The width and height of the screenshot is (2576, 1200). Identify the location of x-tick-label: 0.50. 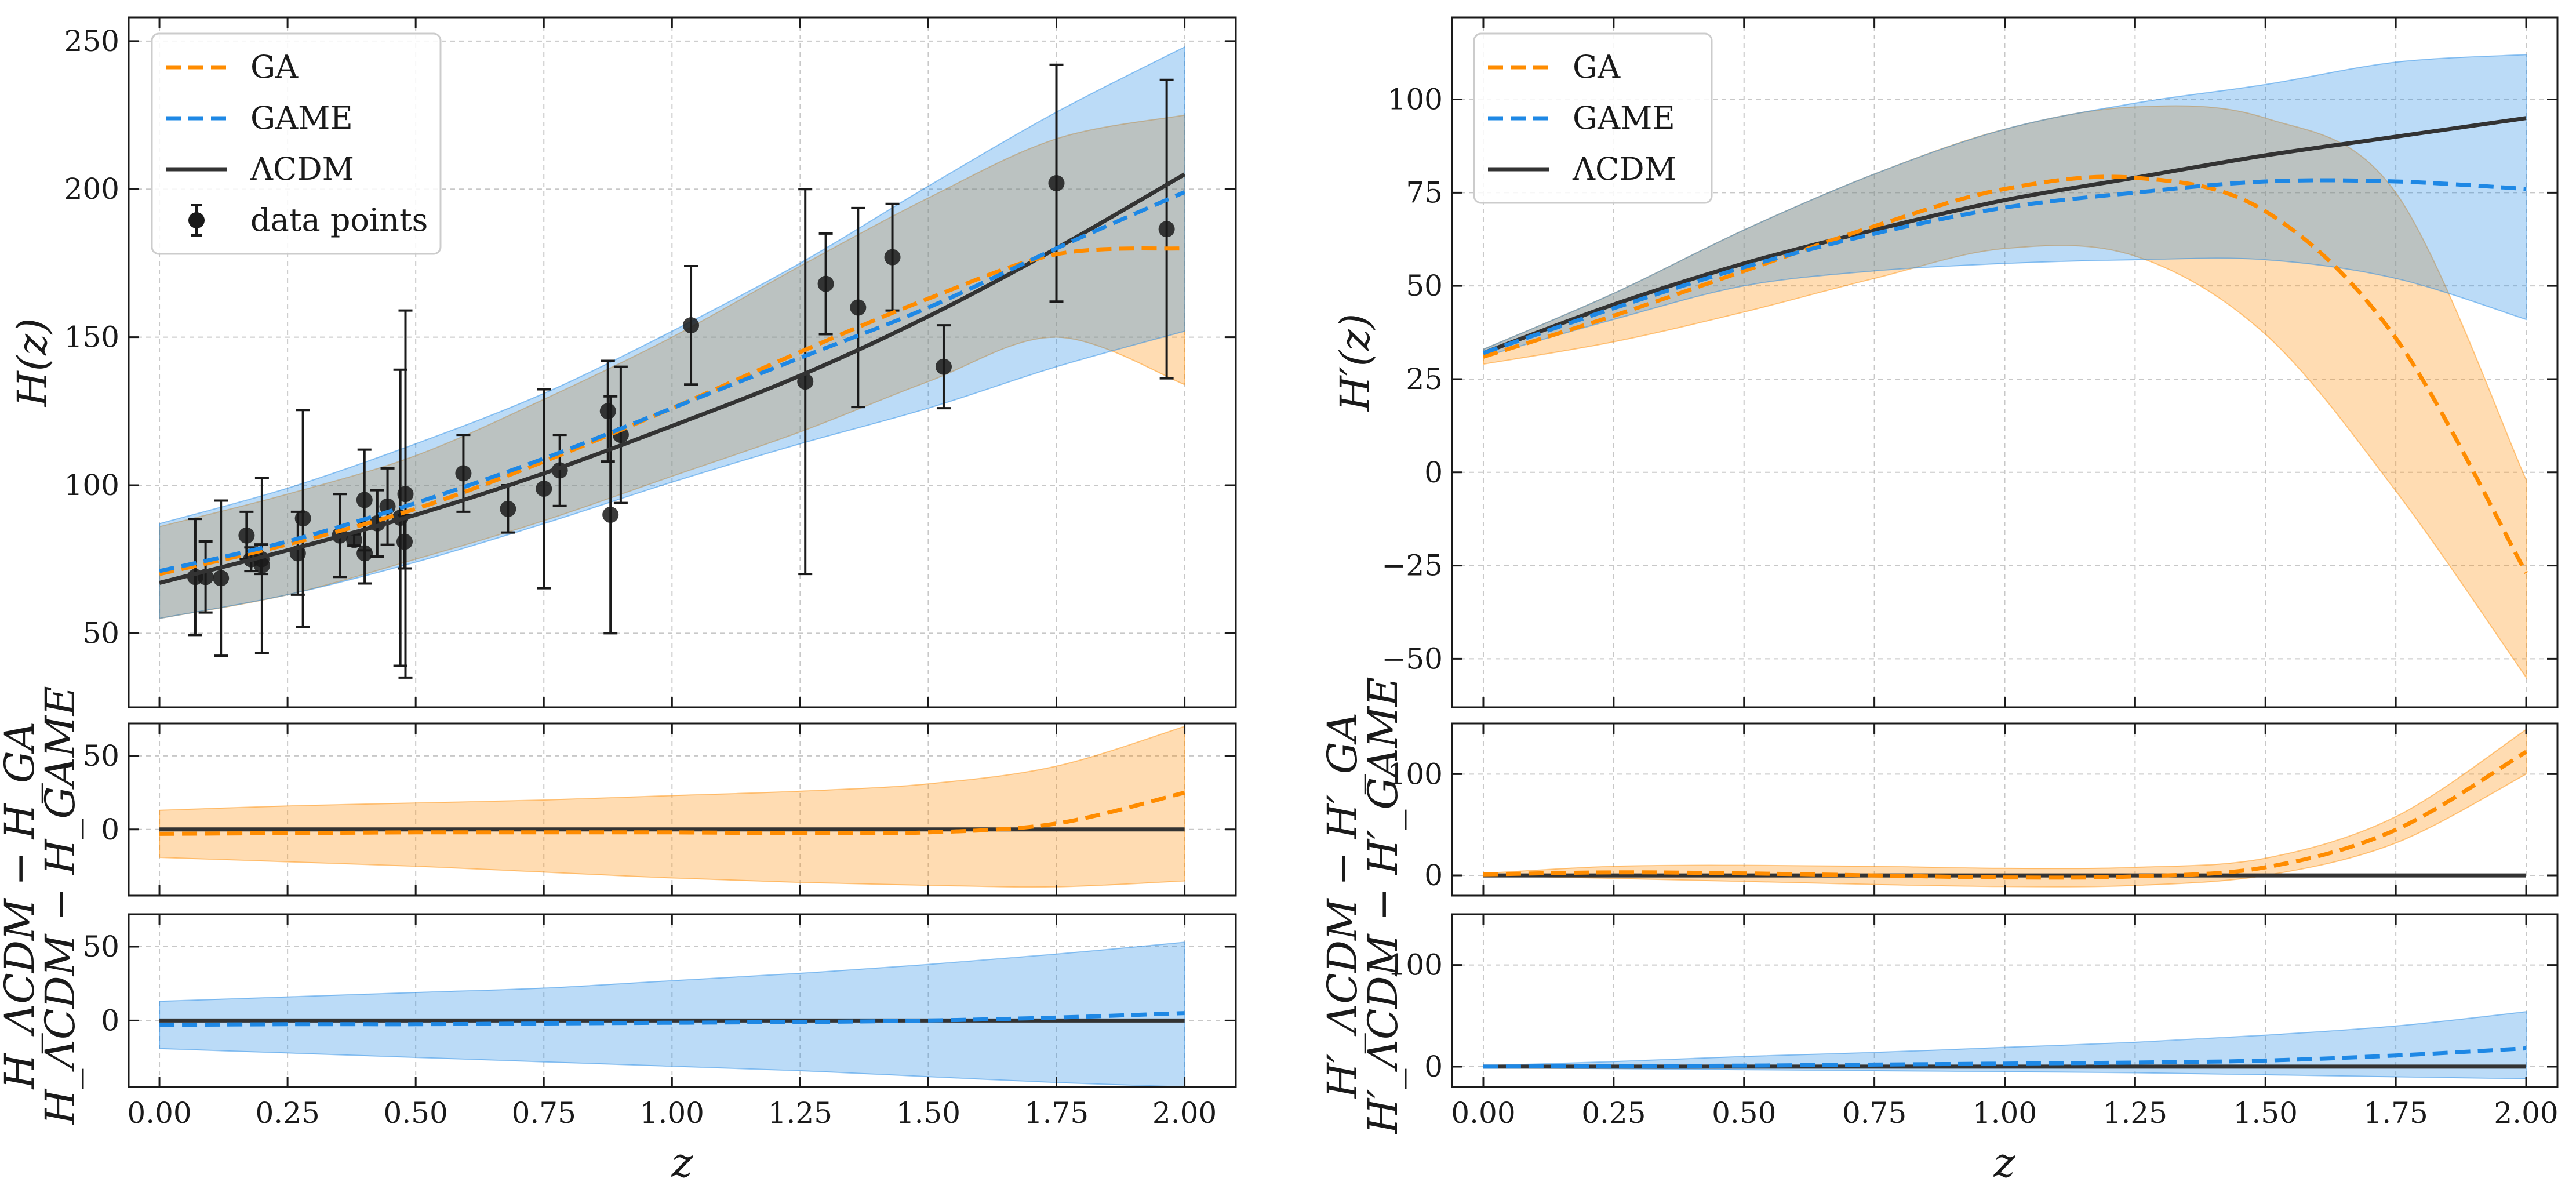
(1744, 1113).